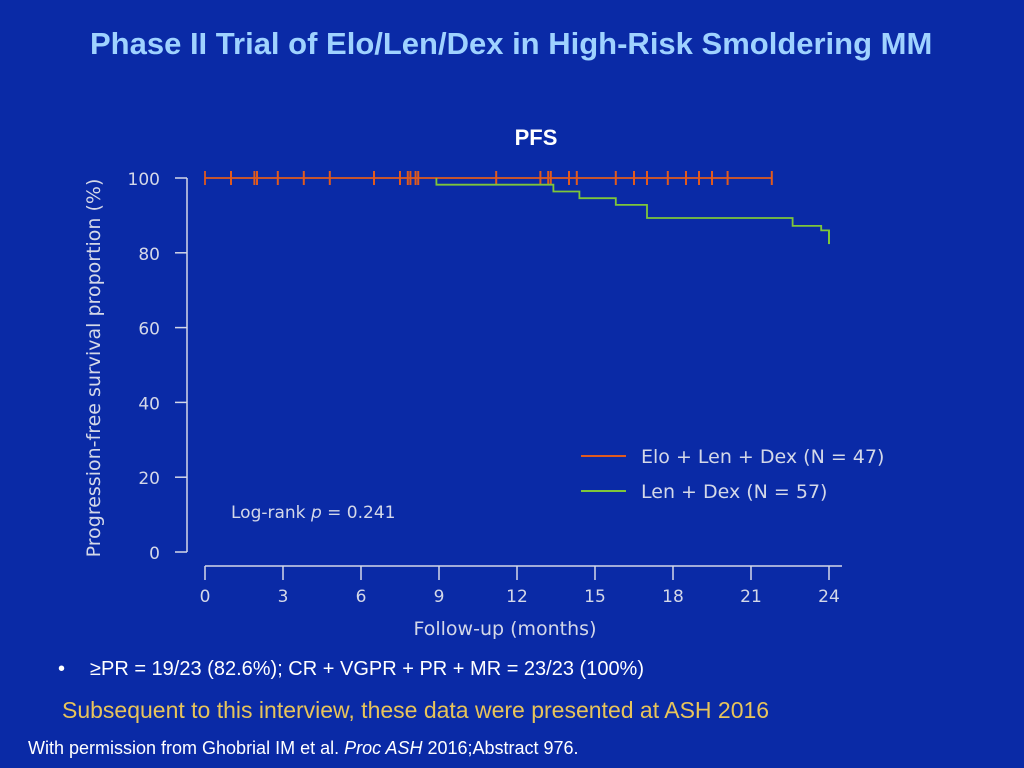  I want to click on citation-prefix: With permission from Ghobrial IM et al., so click(186, 748).